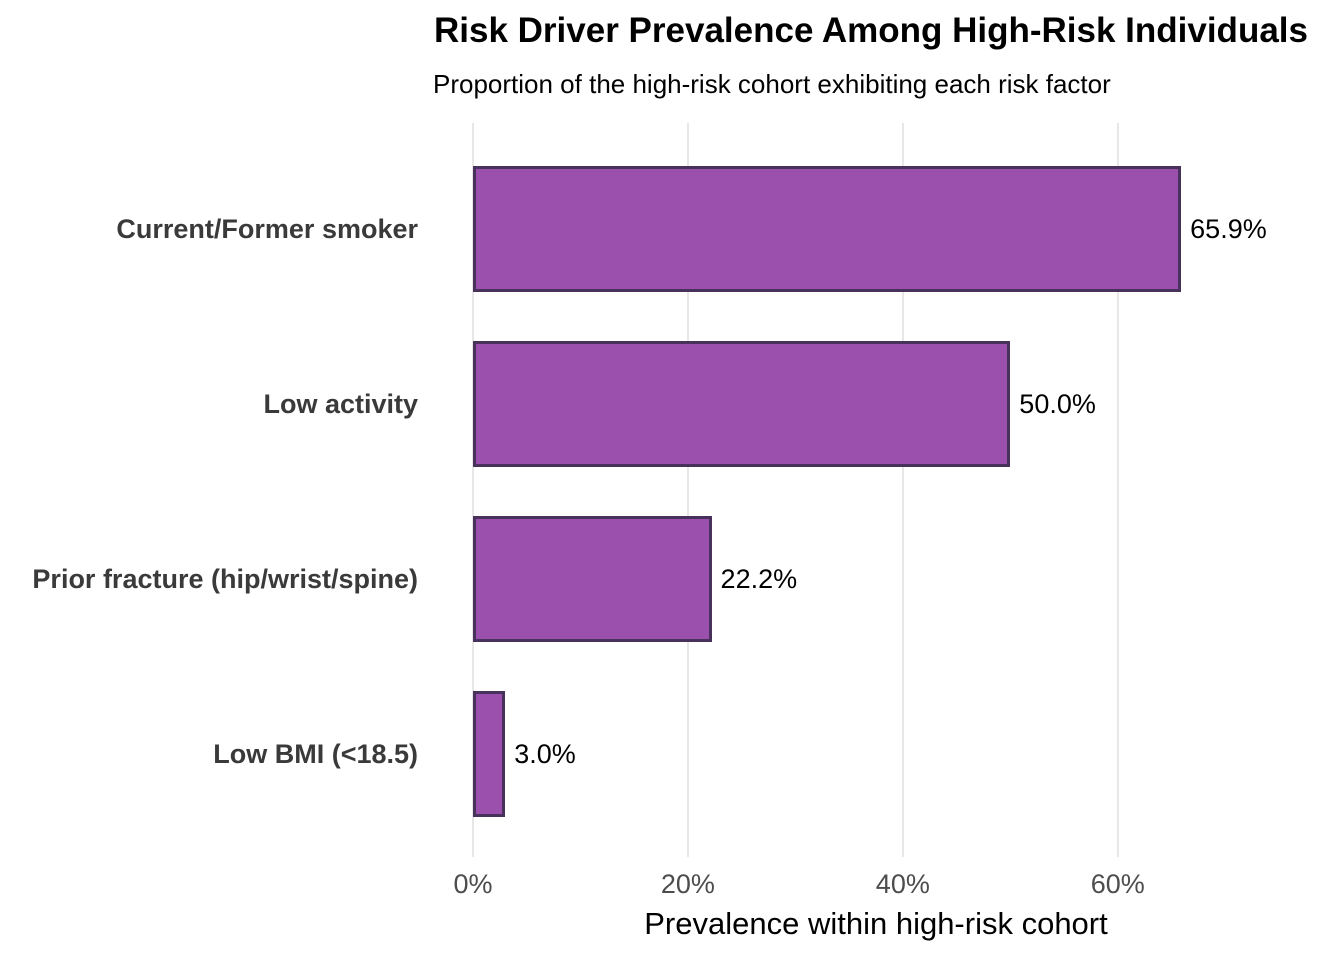 This screenshot has height=960, width=1344. What do you see at coordinates (759, 579) in the screenshot?
I see `value-label-2: 22.2%` at bounding box center [759, 579].